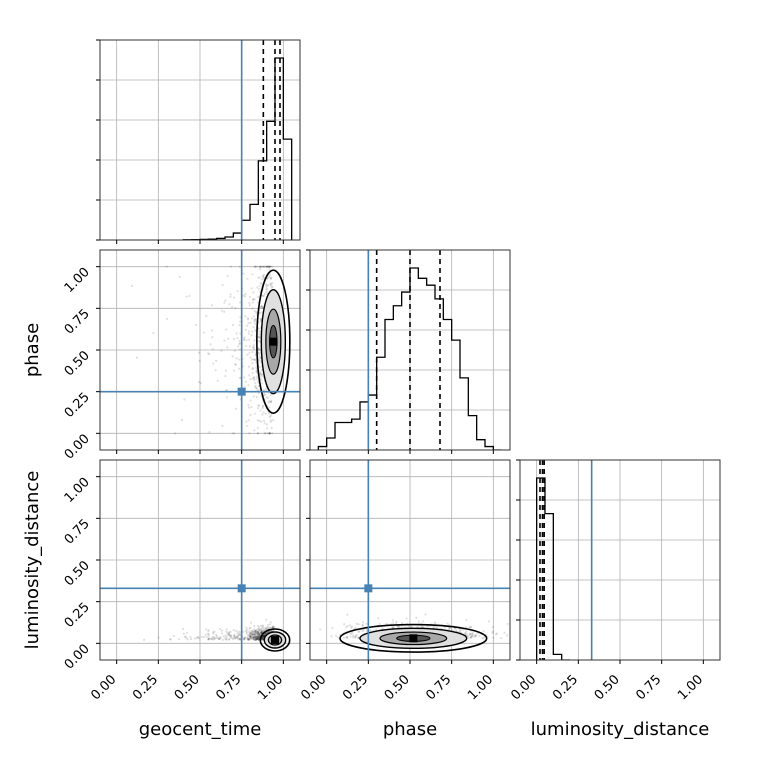  I want to click on panel-phase-luminosity_distance: 0.00 0.25 0.50 0.75 1.00, so click(404, 581).